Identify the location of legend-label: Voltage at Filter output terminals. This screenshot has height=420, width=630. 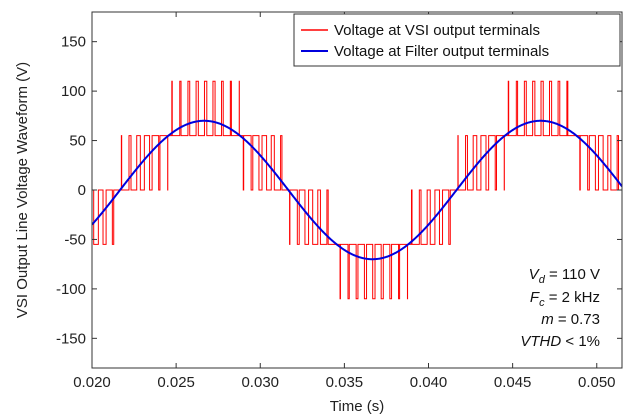
(441, 51).